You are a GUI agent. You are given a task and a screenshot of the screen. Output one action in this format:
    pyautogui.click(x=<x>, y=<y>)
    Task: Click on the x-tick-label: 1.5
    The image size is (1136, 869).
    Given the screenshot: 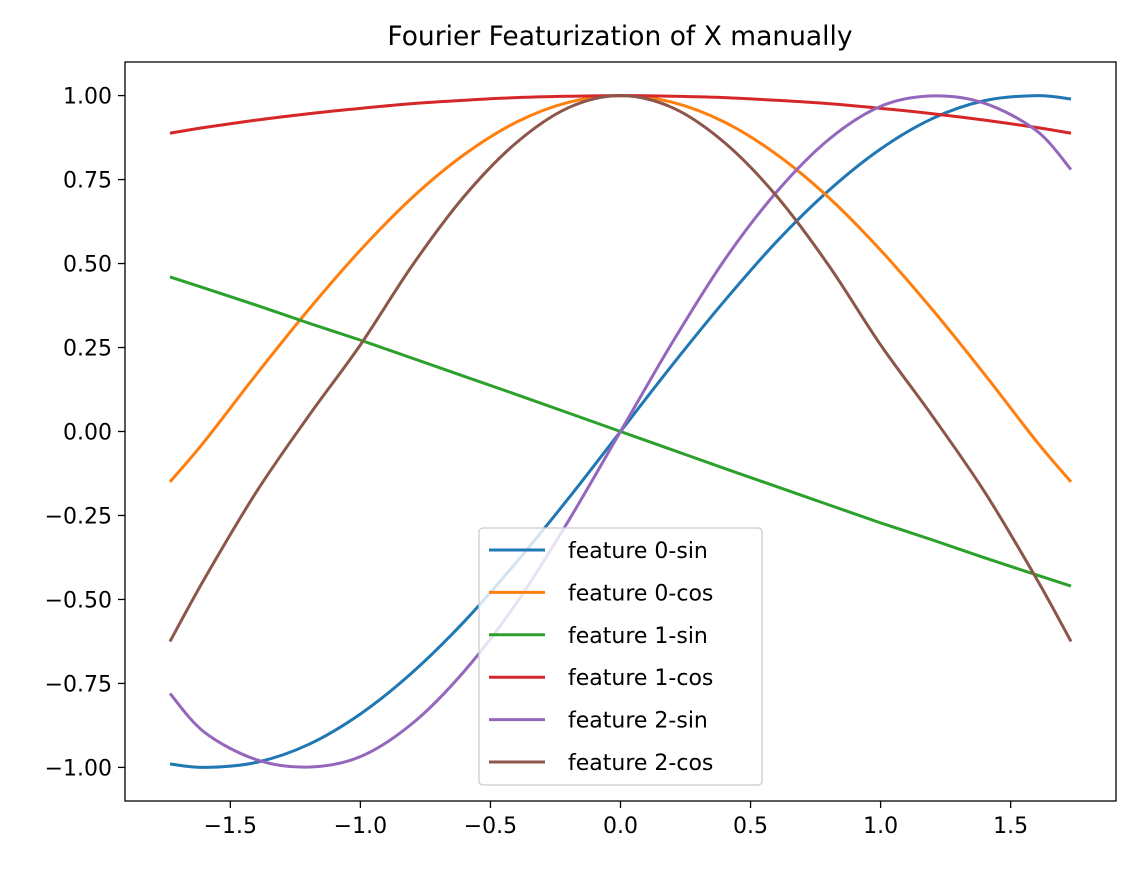 What is the action you would take?
    pyautogui.click(x=1010, y=826)
    